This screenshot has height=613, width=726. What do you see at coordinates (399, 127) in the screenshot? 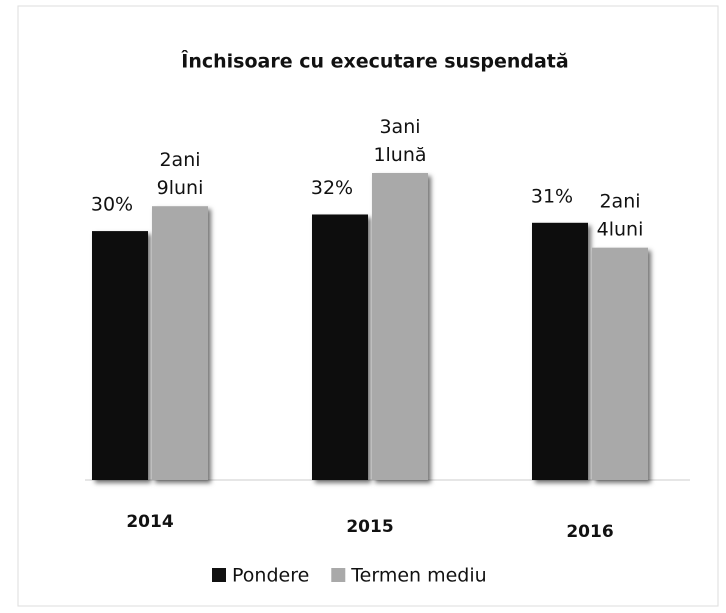
I see `data-label-line: 3ani` at bounding box center [399, 127].